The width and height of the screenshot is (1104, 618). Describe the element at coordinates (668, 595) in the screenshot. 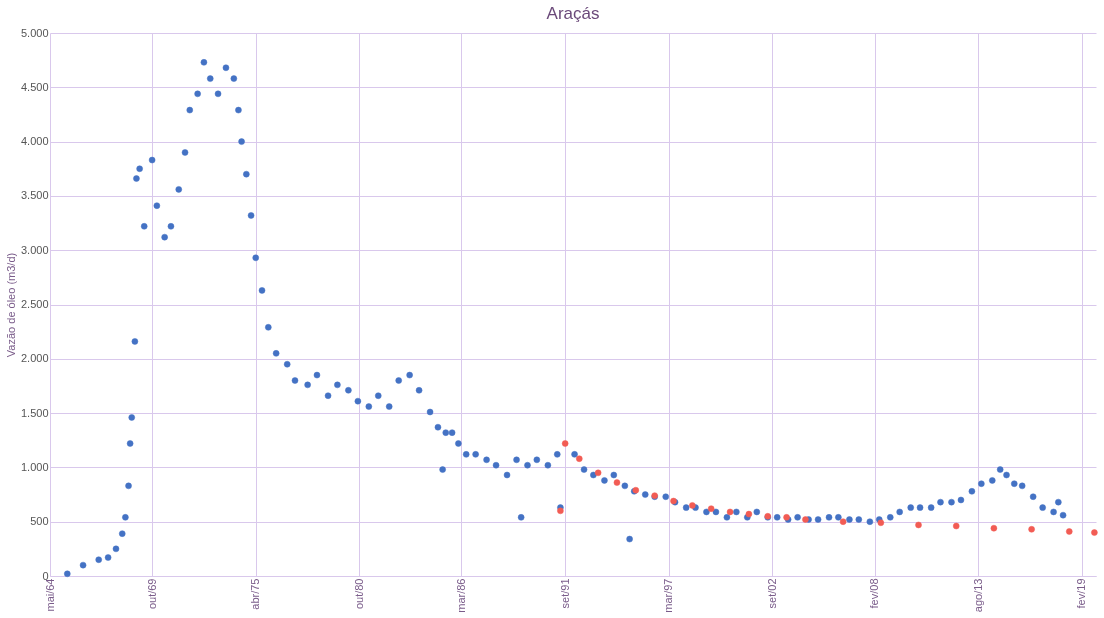

I see `x-tick-label: mar/97` at that location.